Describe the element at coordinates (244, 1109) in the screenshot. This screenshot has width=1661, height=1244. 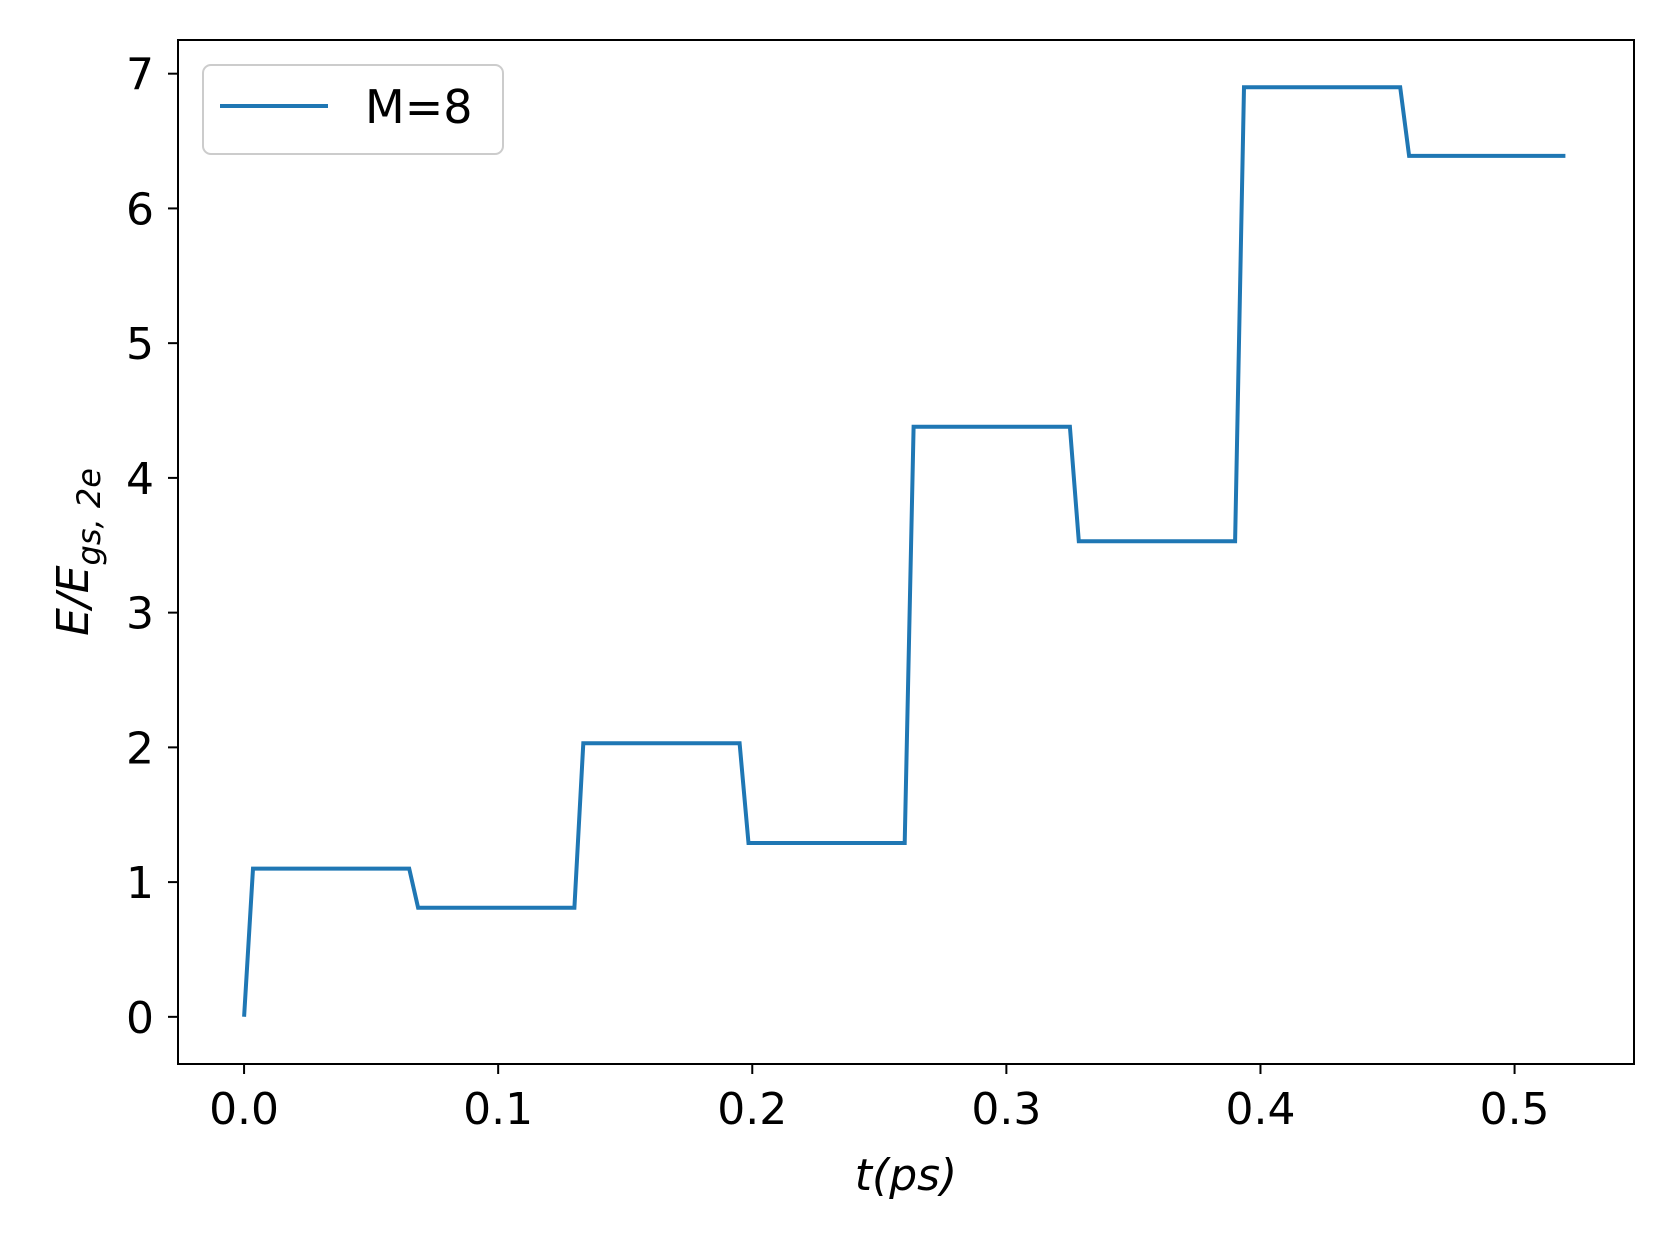
I see `x-tick-label: 0.0` at that location.